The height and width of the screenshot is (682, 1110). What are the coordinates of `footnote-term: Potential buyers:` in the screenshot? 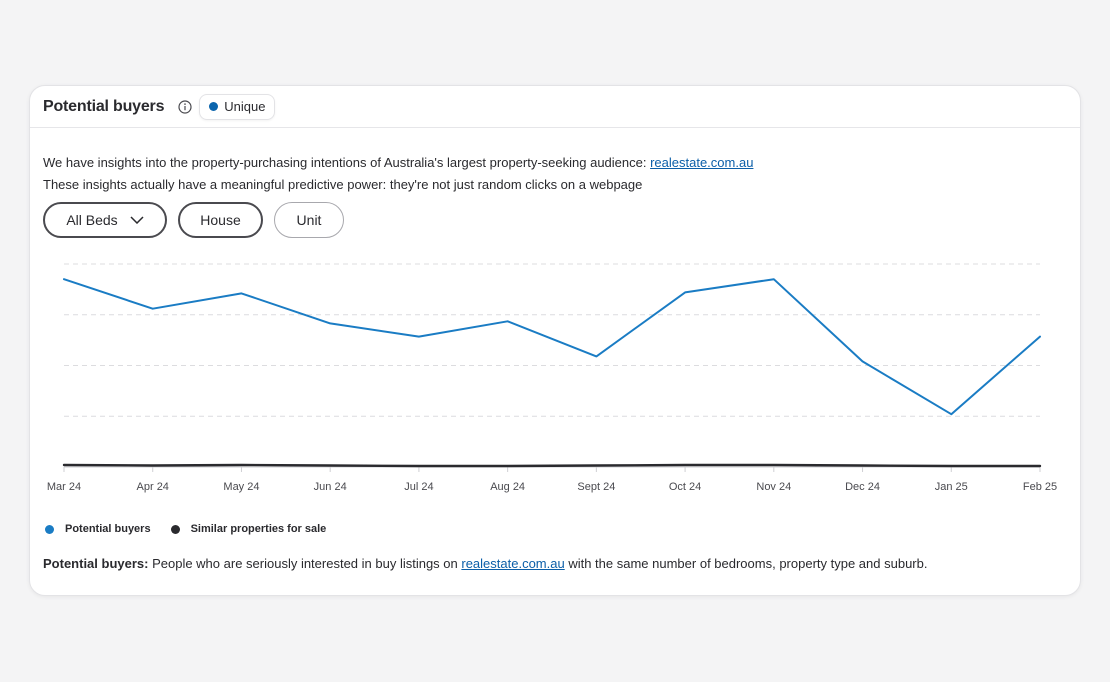 It's located at (96, 563).